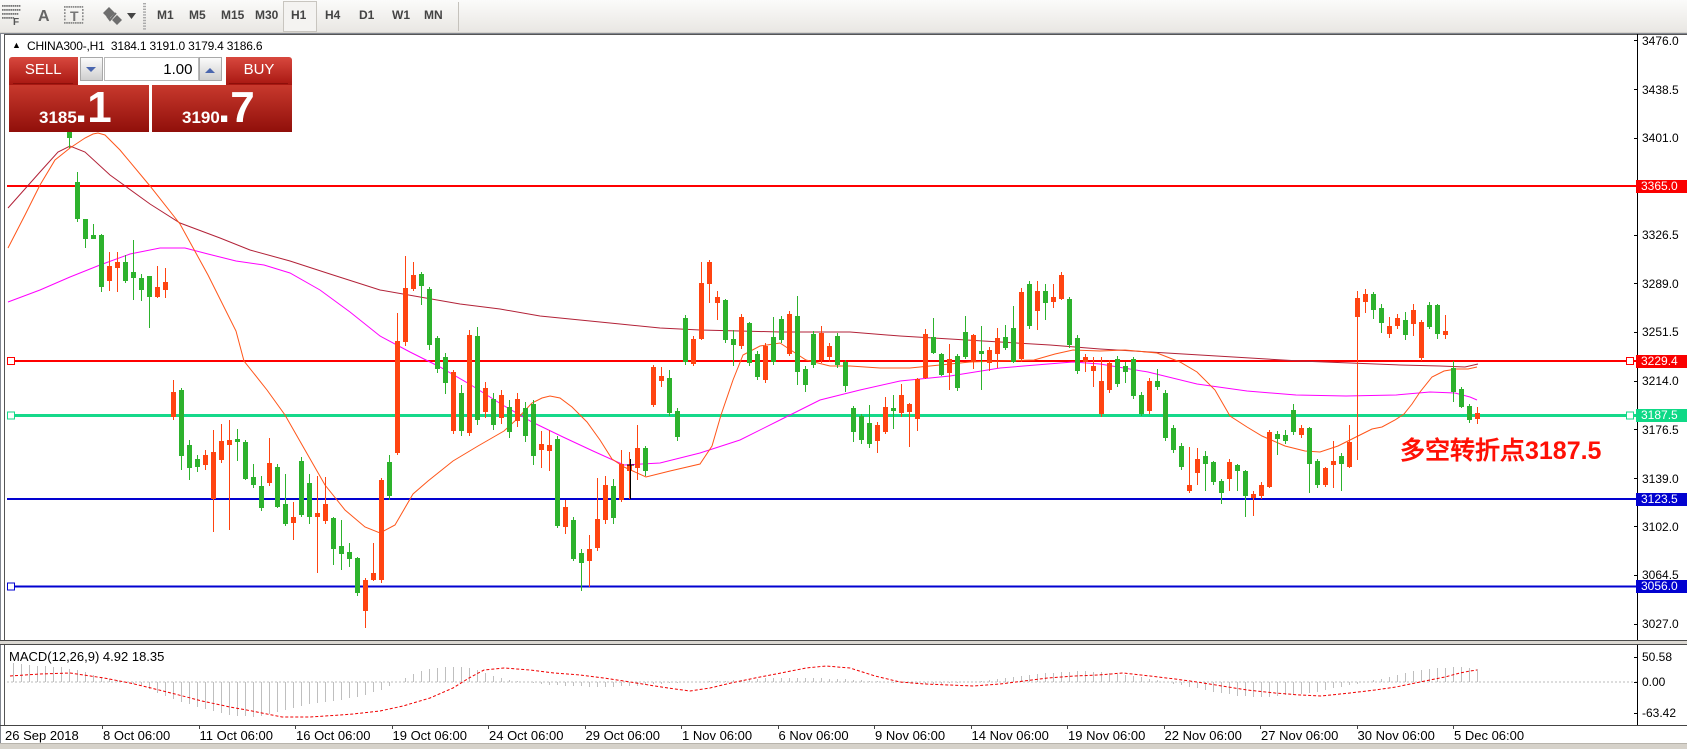 This screenshot has height=749, width=1687. Describe the element at coordinates (74, 16) in the screenshot. I see `svg-text: T` at that location.